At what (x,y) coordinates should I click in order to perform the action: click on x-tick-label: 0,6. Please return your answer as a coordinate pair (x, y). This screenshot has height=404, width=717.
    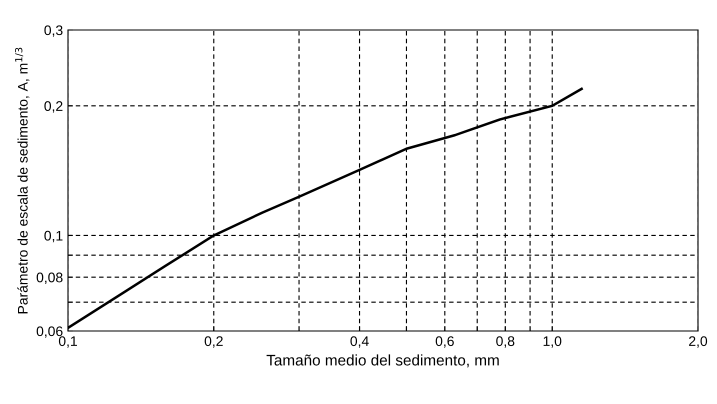
    Looking at the image, I should click on (445, 342).